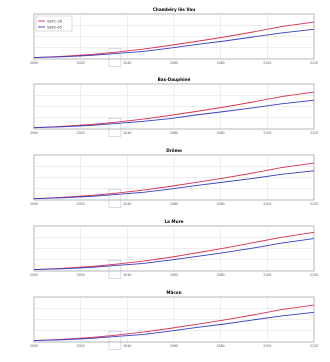  Describe the element at coordinates (54, 23) in the screenshot. I see `legend: SSP1-26 SSP2-45` at that location.